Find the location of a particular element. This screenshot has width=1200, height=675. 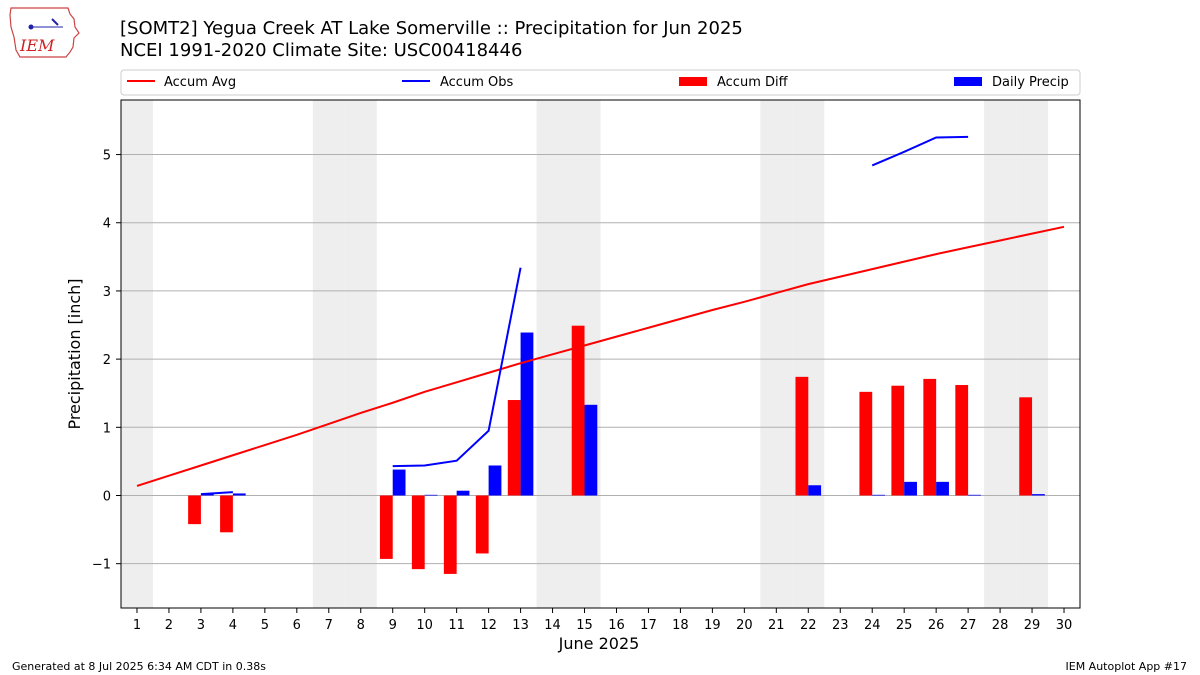

x-axis-label: June 2025 is located at coordinates (599, 643).